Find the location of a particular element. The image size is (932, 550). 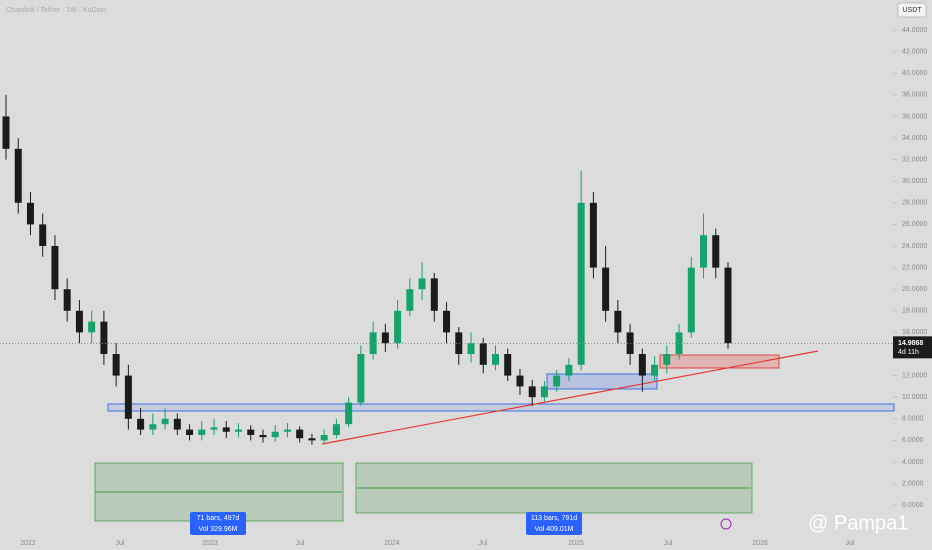

y-tick-label: 34.0000 is located at coordinates (914, 138).